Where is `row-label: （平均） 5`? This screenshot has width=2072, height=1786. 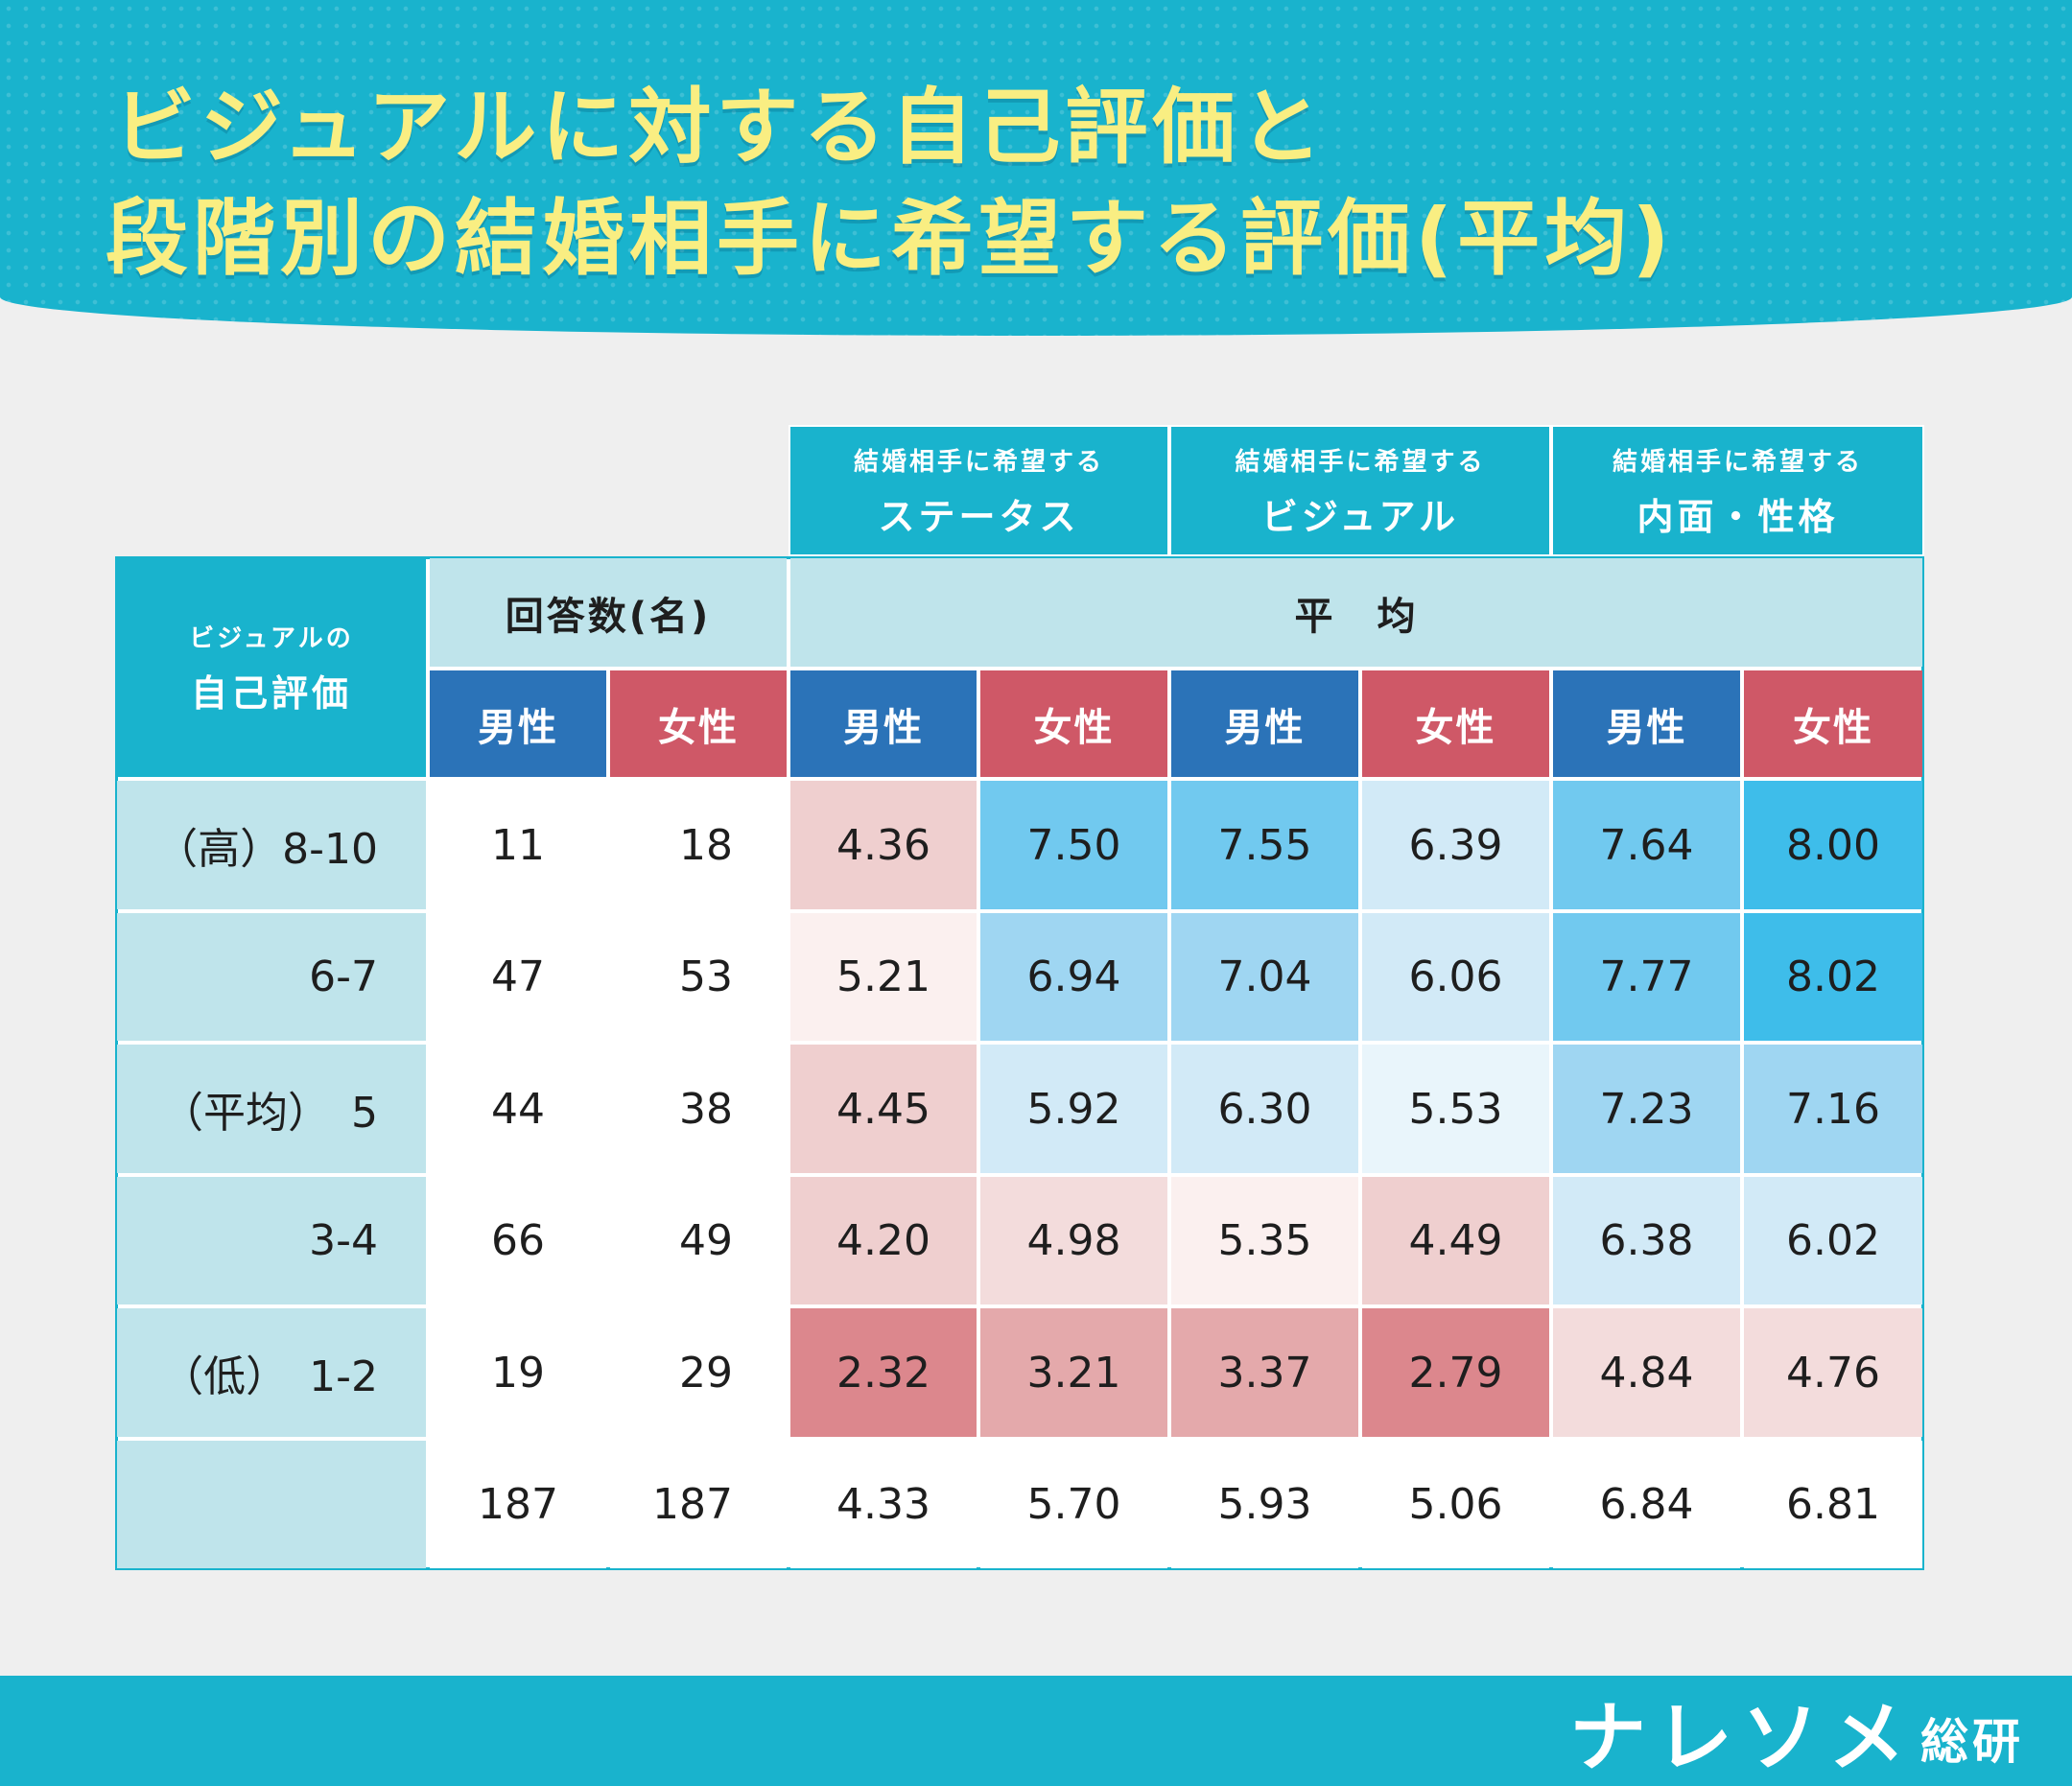
row-label: （平均） 5 is located at coordinates (271, 1109).